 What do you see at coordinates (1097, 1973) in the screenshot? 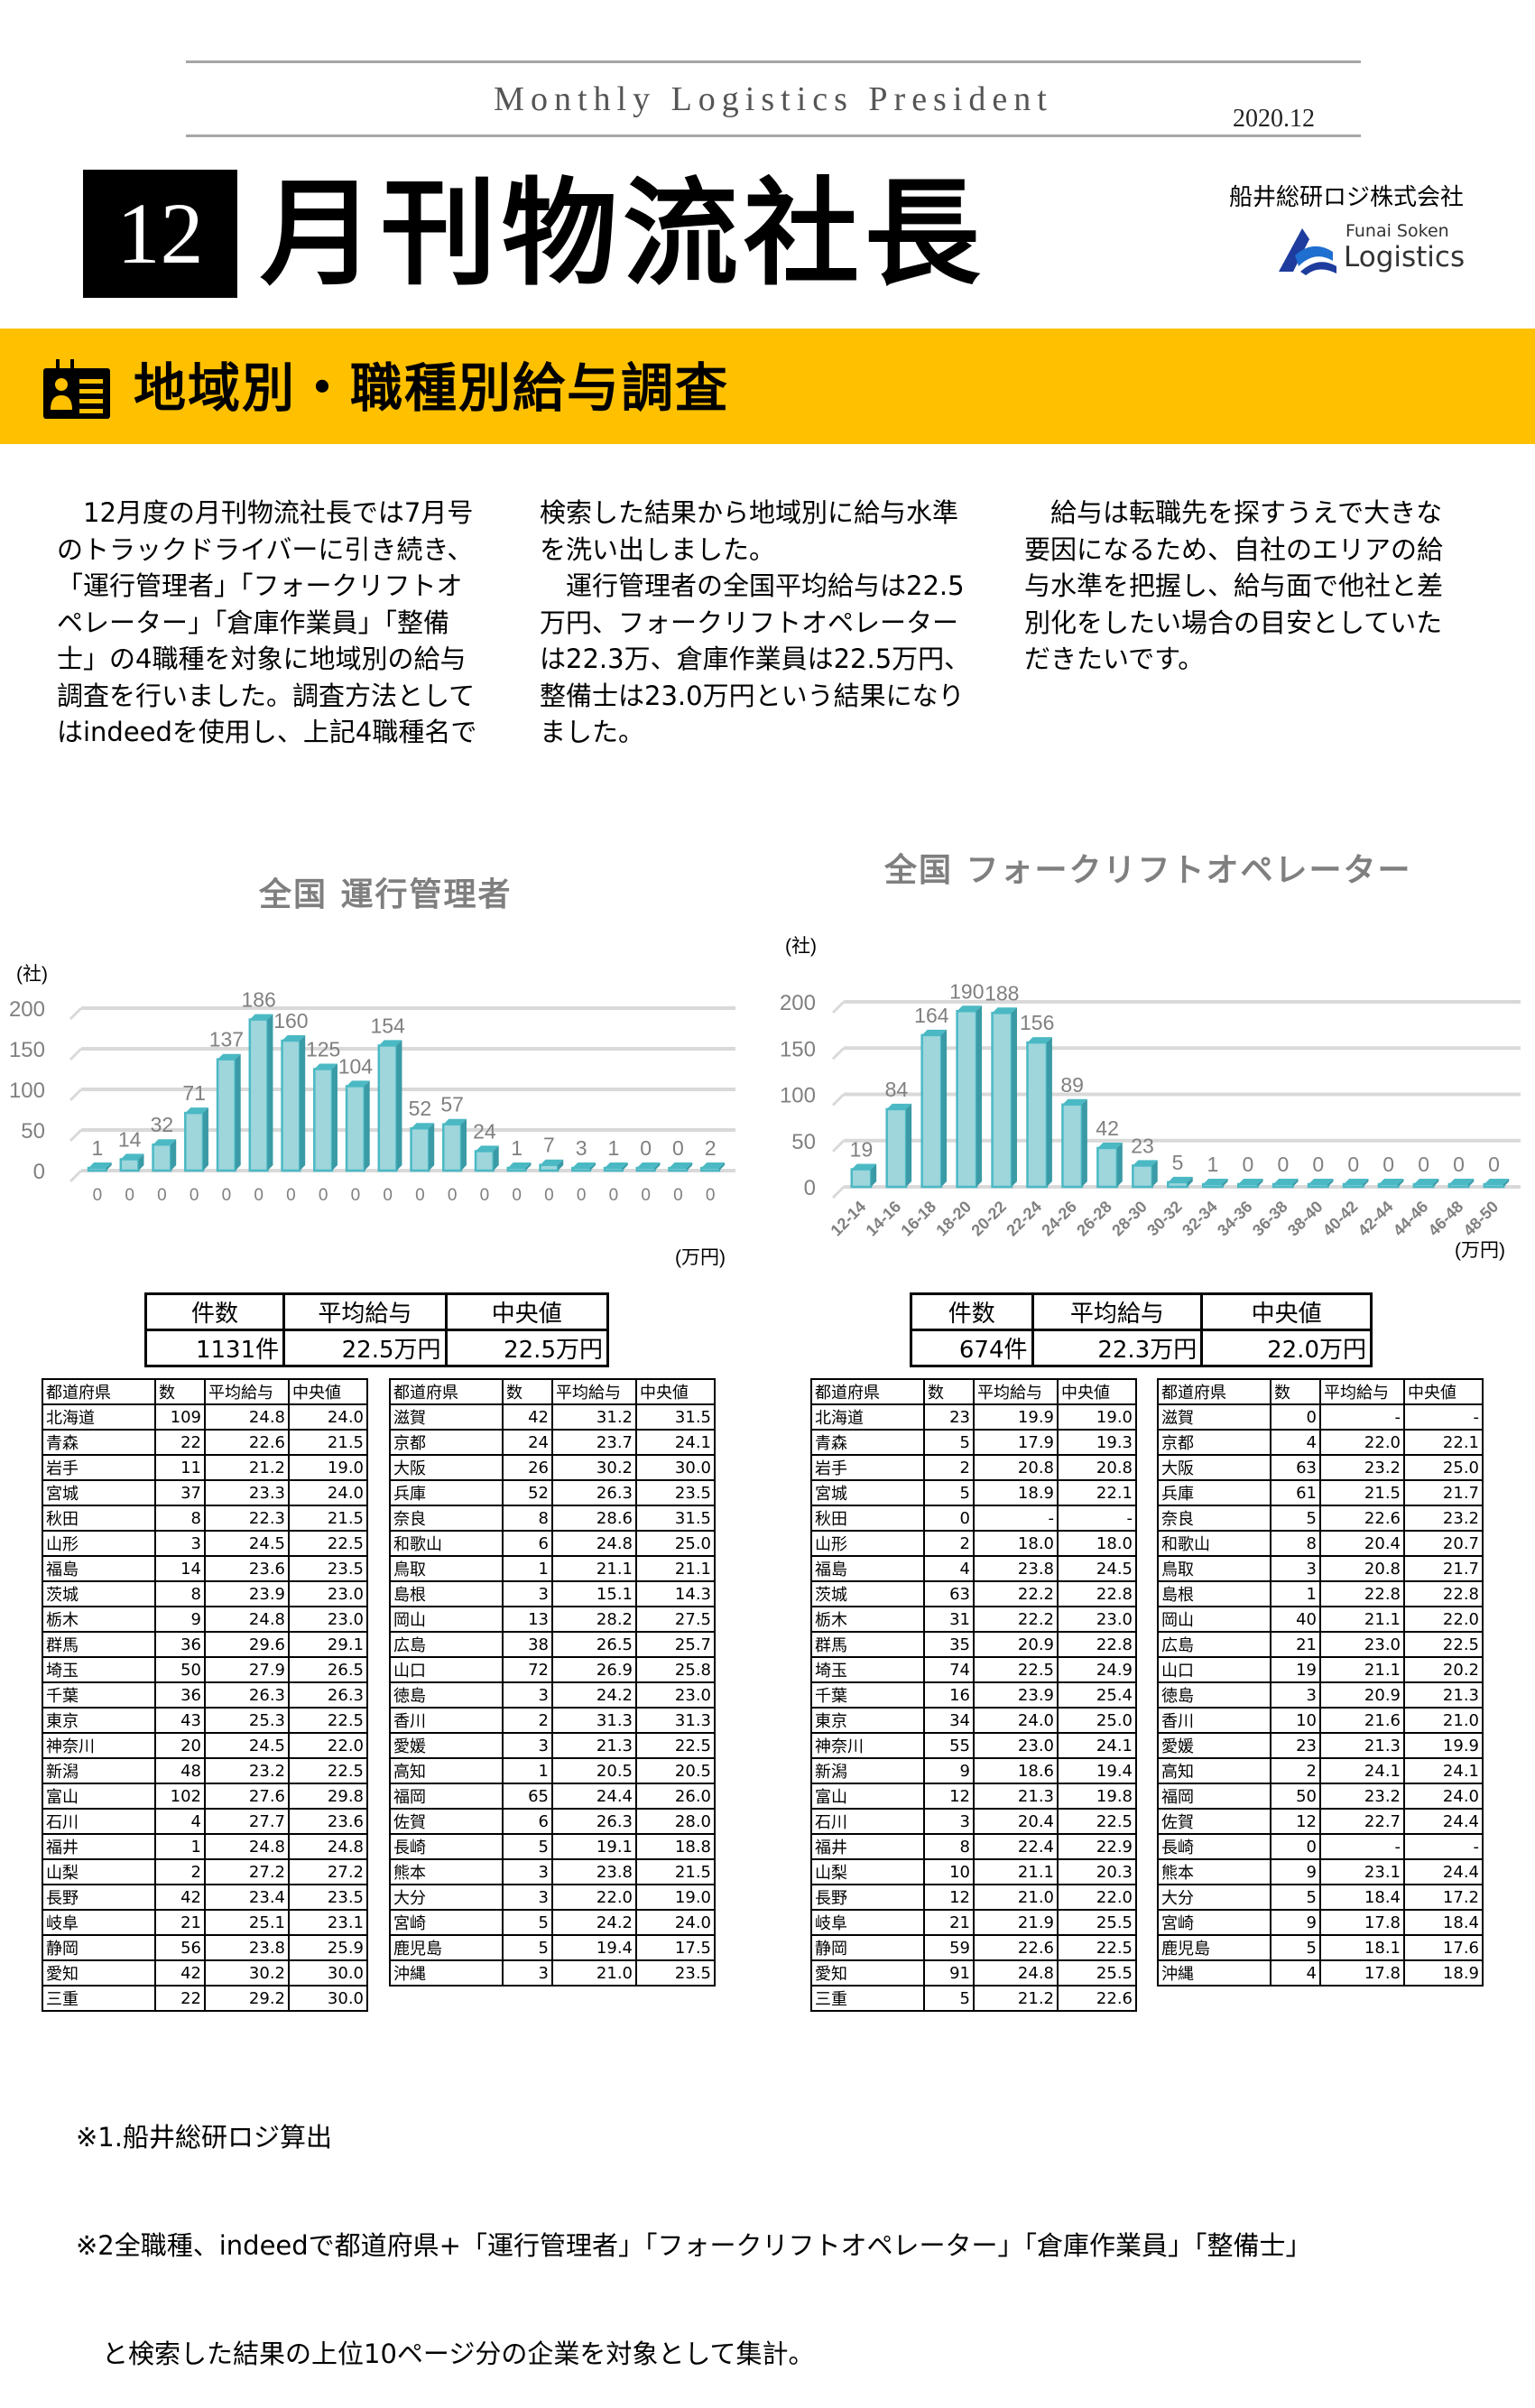
I see `median-cell: 25.5` at bounding box center [1097, 1973].